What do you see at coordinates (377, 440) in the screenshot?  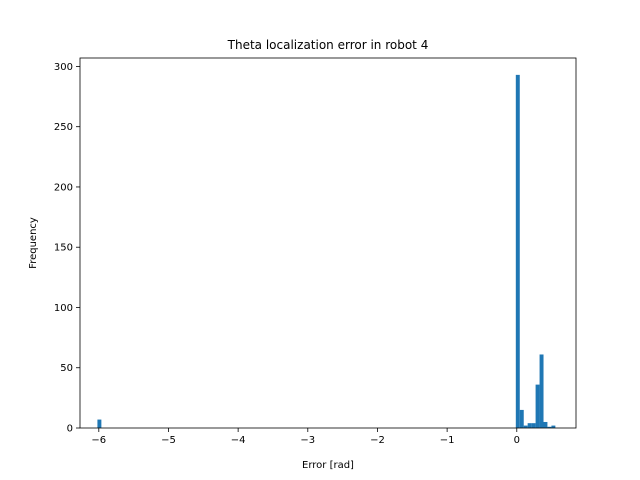 I see `x-tick-label: −2` at bounding box center [377, 440].